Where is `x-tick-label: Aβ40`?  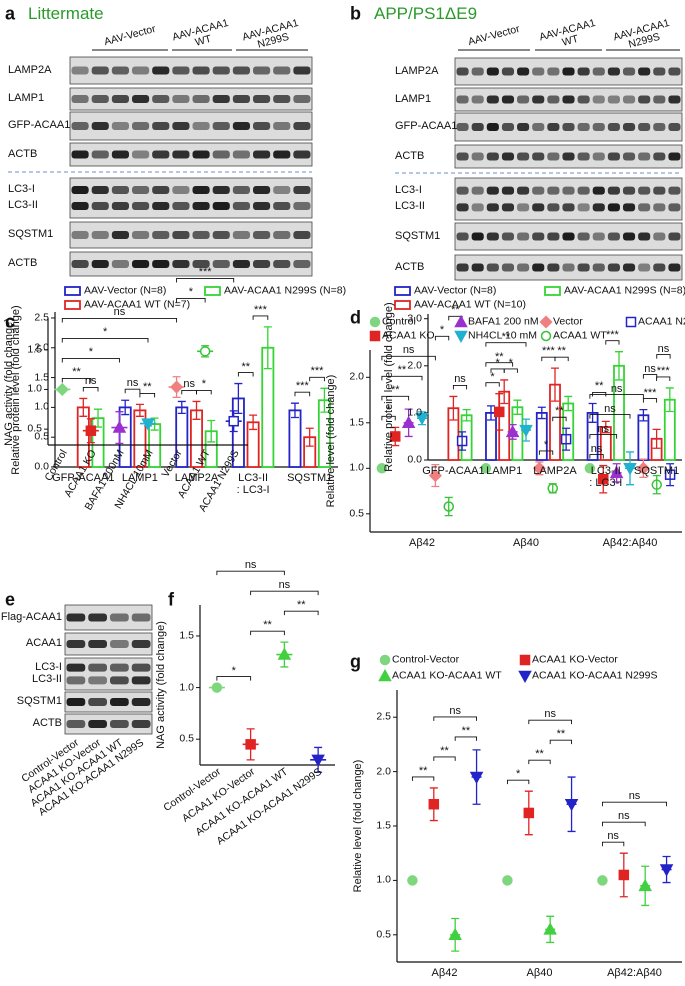 x-tick-label: Aβ40 is located at coordinates (539, 973).